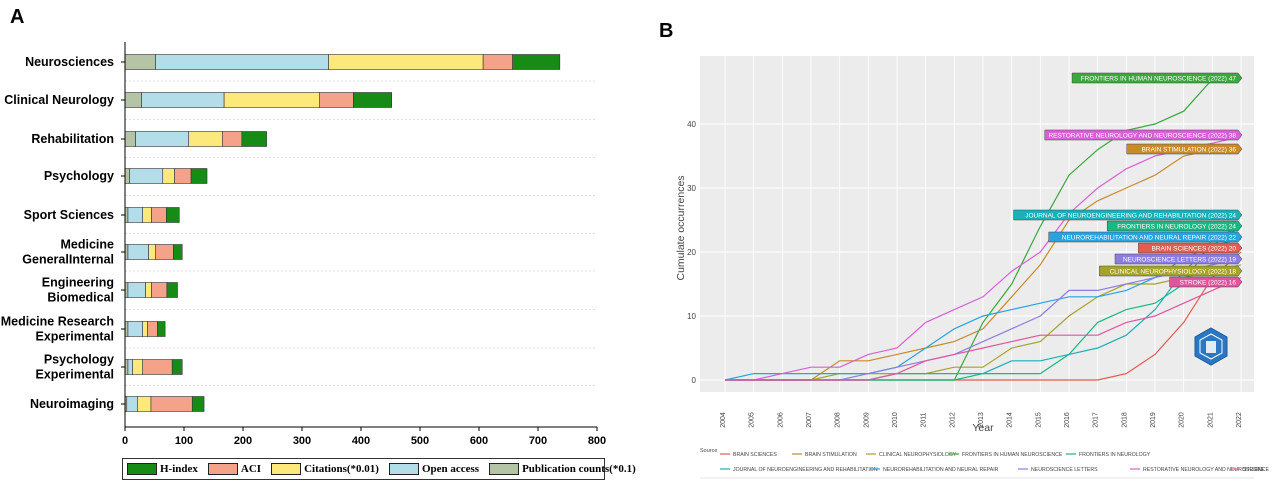  I want to click on x-tick-label: 2014, so click(1010, 420).